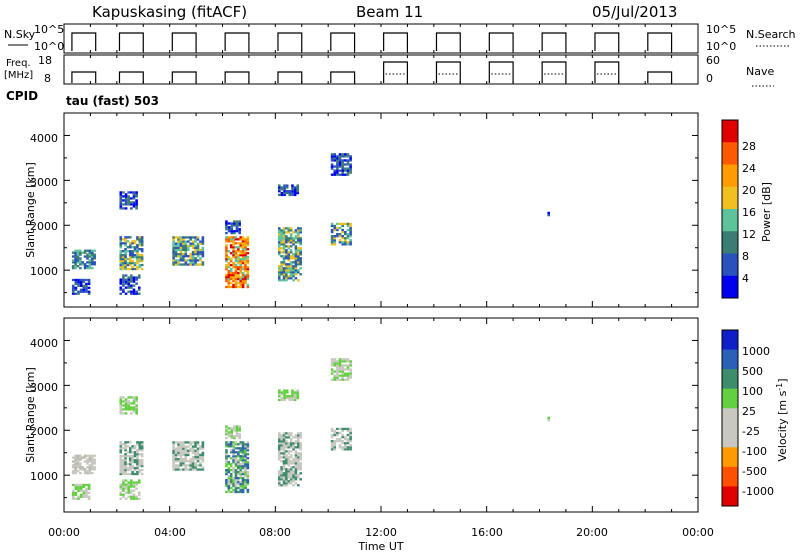 The image size is (800, 554). Describe the element at coordinates (448, 41) in the screenshot. I see `nsky-pulse` at that location.